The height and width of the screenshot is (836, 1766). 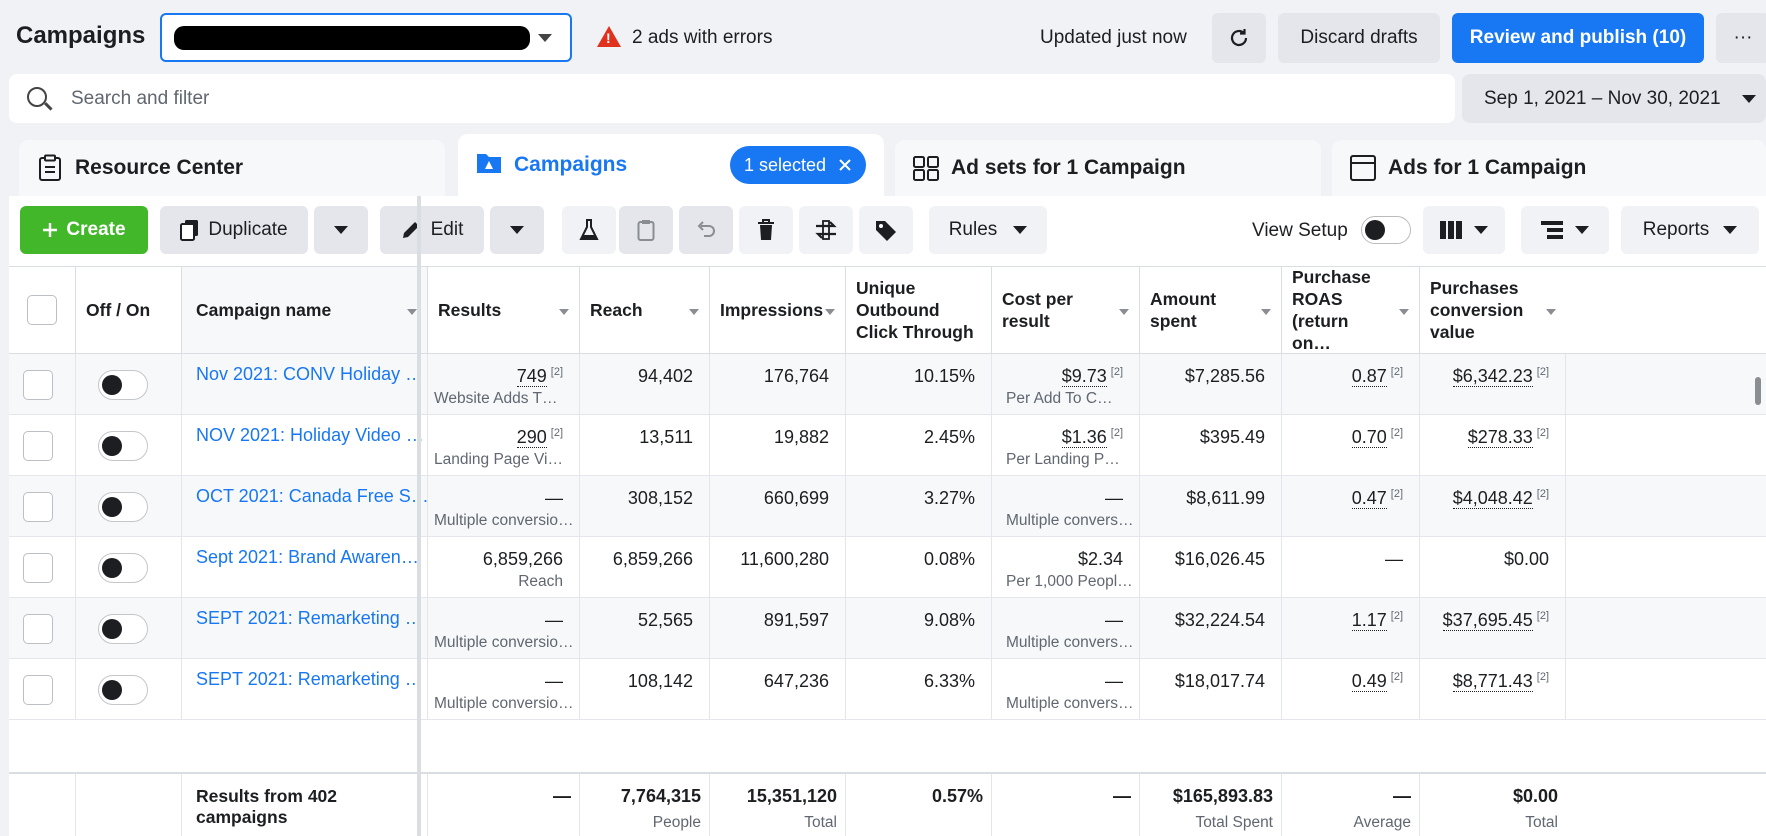 What do you see at coordinates (988, 230) in the screenshot?
I see `rules-button: Rules` at bounding box center [988, 230].